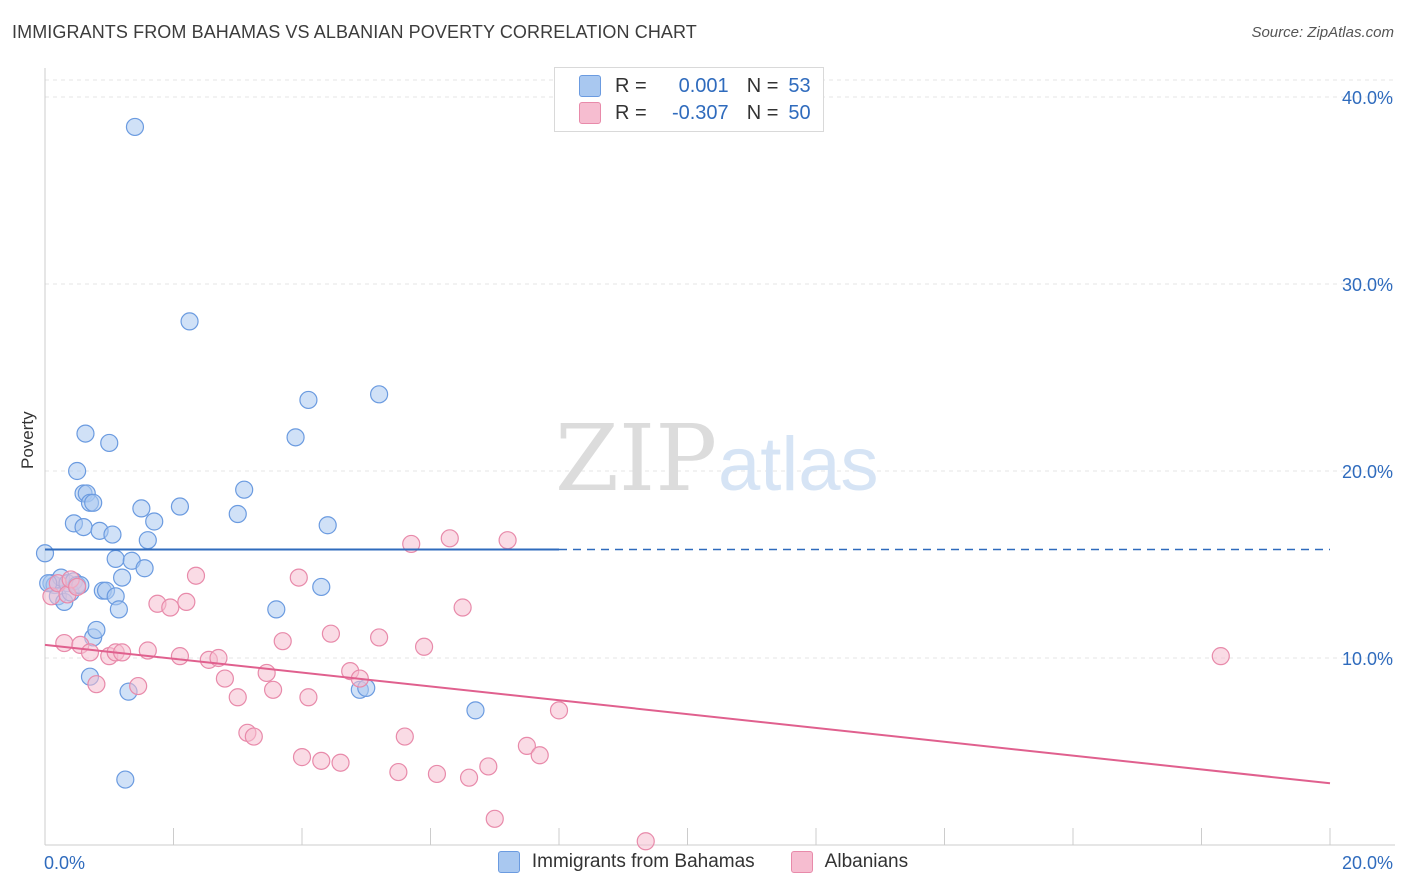  Describe the element at coordinates (590, 113) in the screenshot. I see `legend-swatch-pink` at that location.